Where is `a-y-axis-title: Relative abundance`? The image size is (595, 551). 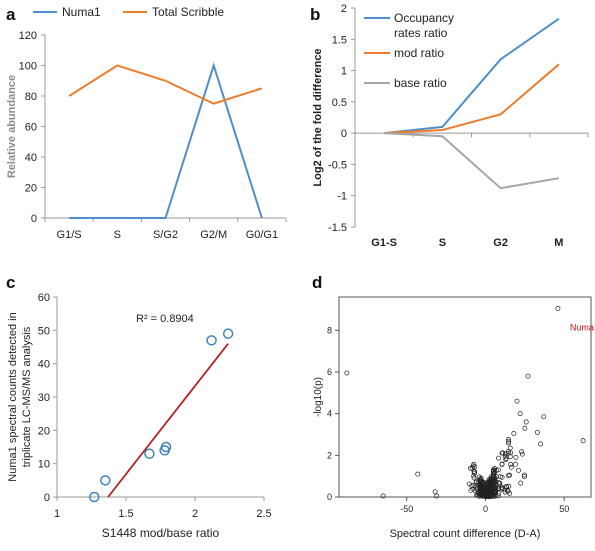 a-y-axis-title: Relative abundance is located at coordinates (12, 126).